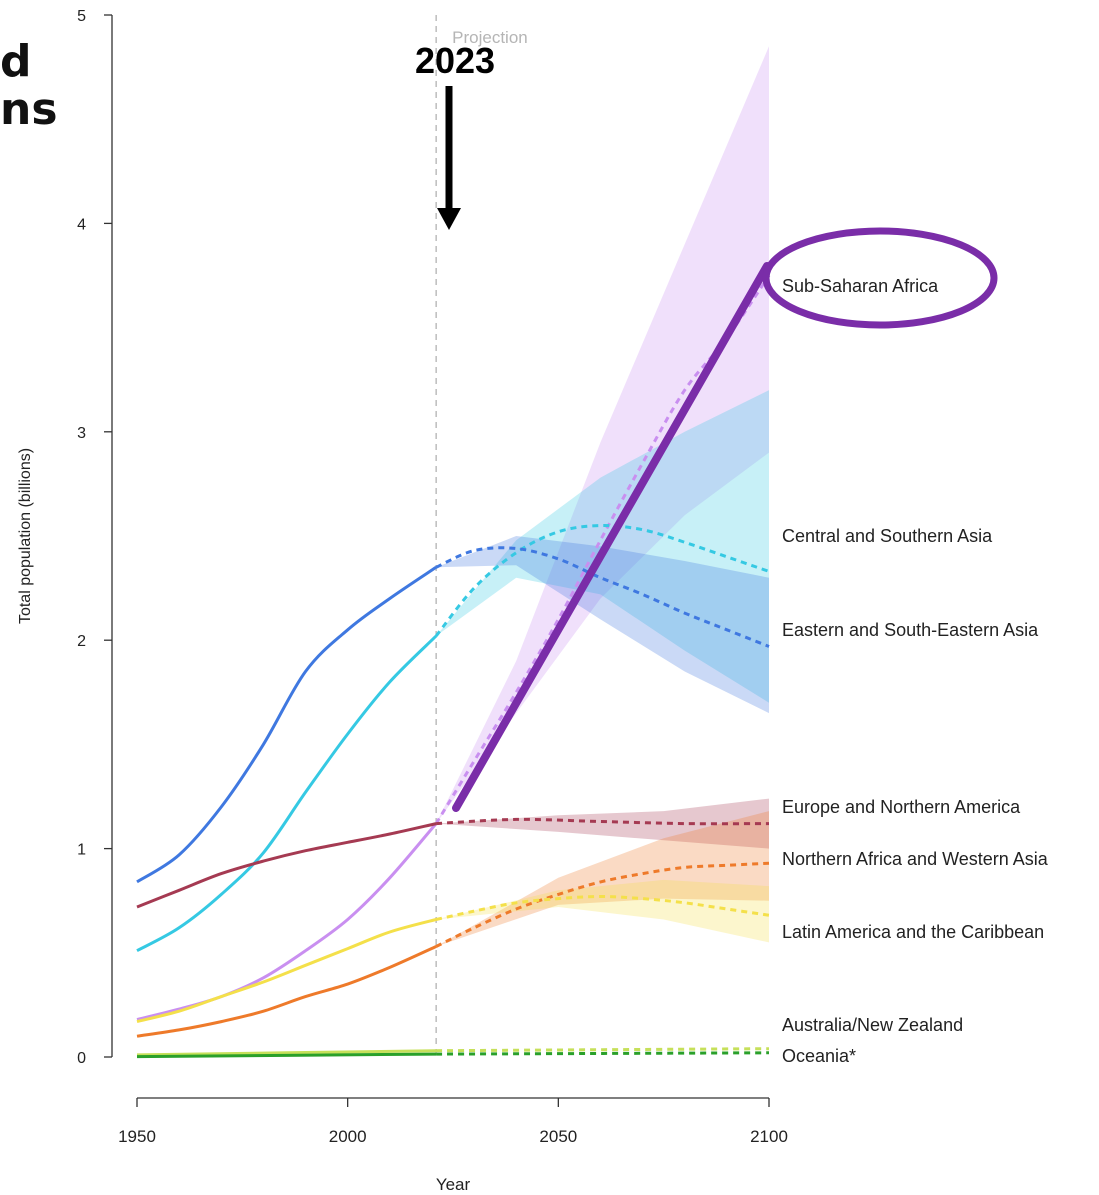 The width and height of the screenshot is (1099, 1195). I want to click on x-tick-label: 2000, so click(348, 1136).